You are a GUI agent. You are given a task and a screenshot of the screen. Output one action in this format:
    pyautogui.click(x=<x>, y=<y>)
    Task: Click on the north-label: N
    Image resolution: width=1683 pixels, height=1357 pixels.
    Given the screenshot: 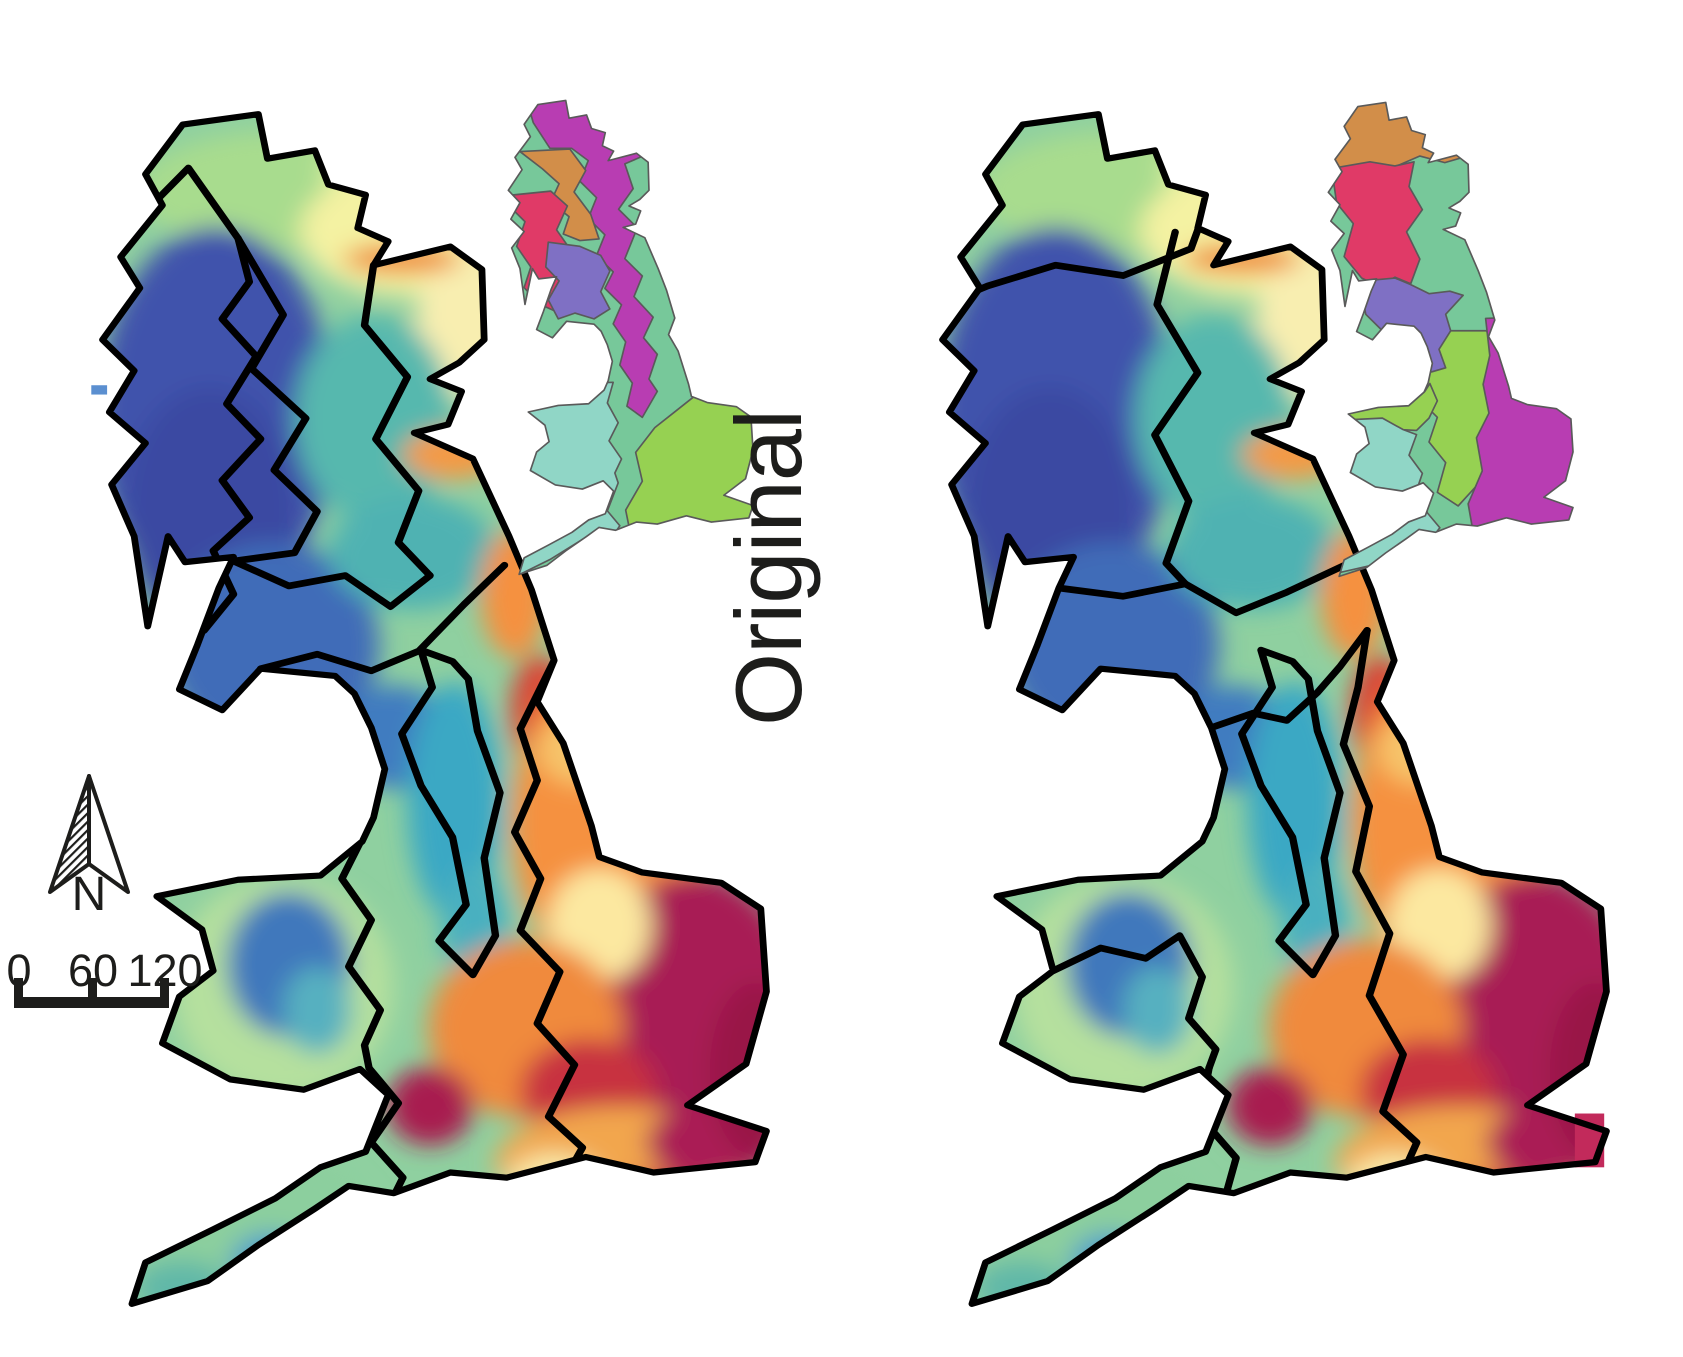 What is the action you would take?
    pyautogui.click(x=89, y=890)
    